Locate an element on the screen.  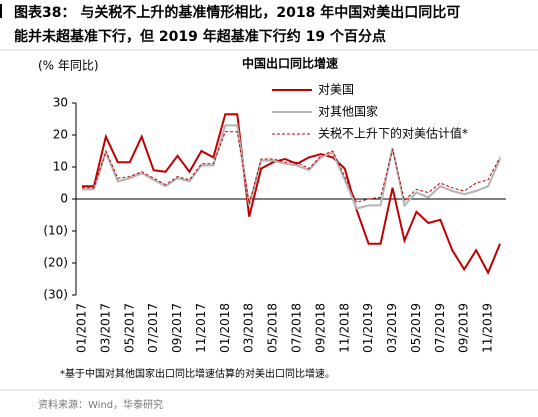
x-tick-label: 01/2019 is located at coordinates (368, 328).